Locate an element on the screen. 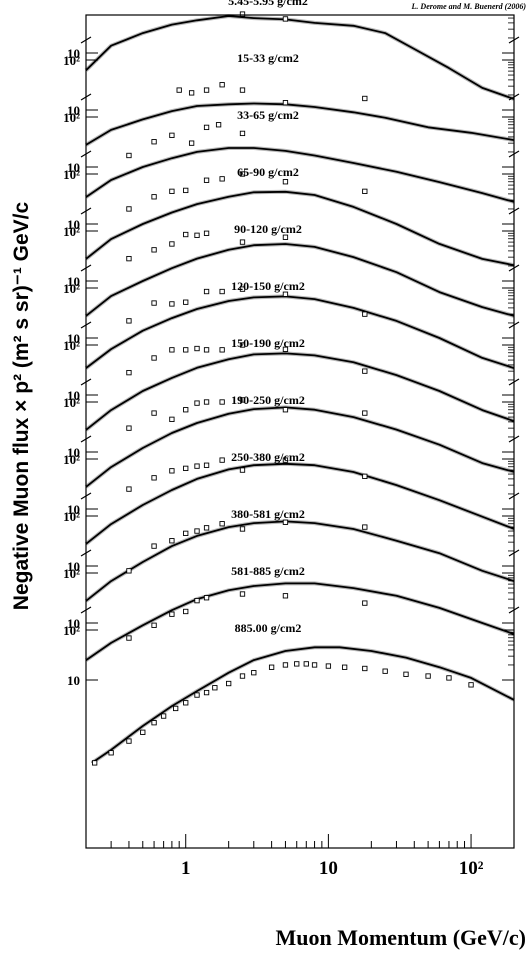 The height and width of the screenshot is (963, 532). panel-label: 120-150 g/cm2 is located at coordinates (268, 286).